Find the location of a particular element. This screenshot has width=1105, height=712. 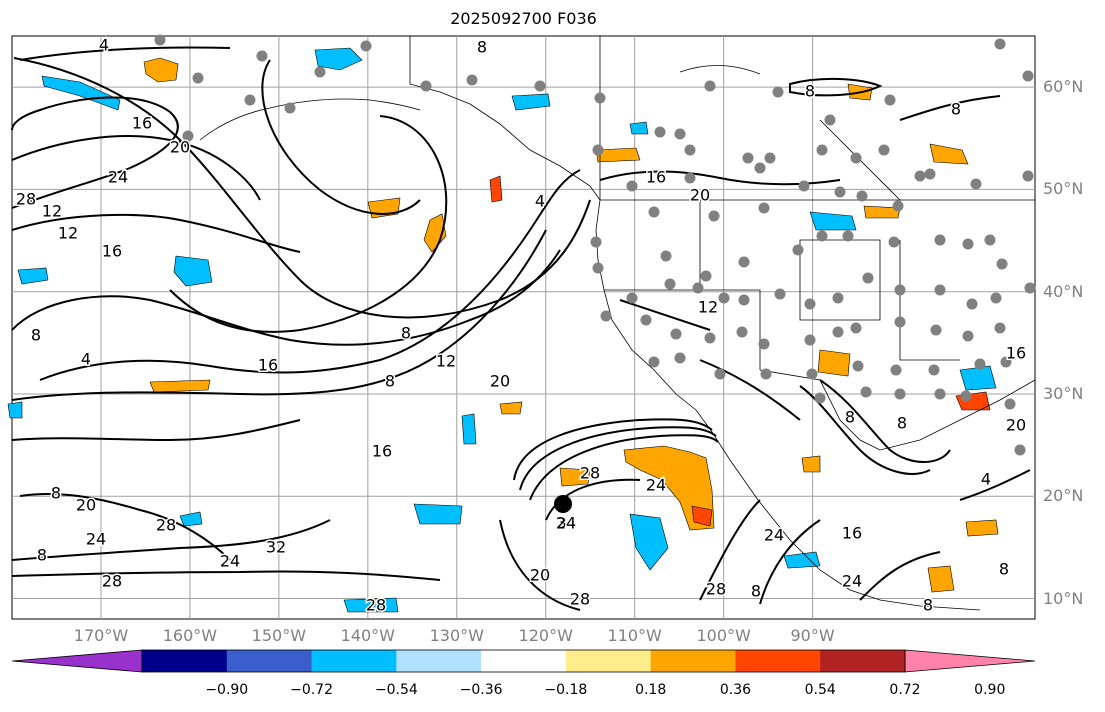

latitude-label: 30°N is located at coordinates (1063, 393).